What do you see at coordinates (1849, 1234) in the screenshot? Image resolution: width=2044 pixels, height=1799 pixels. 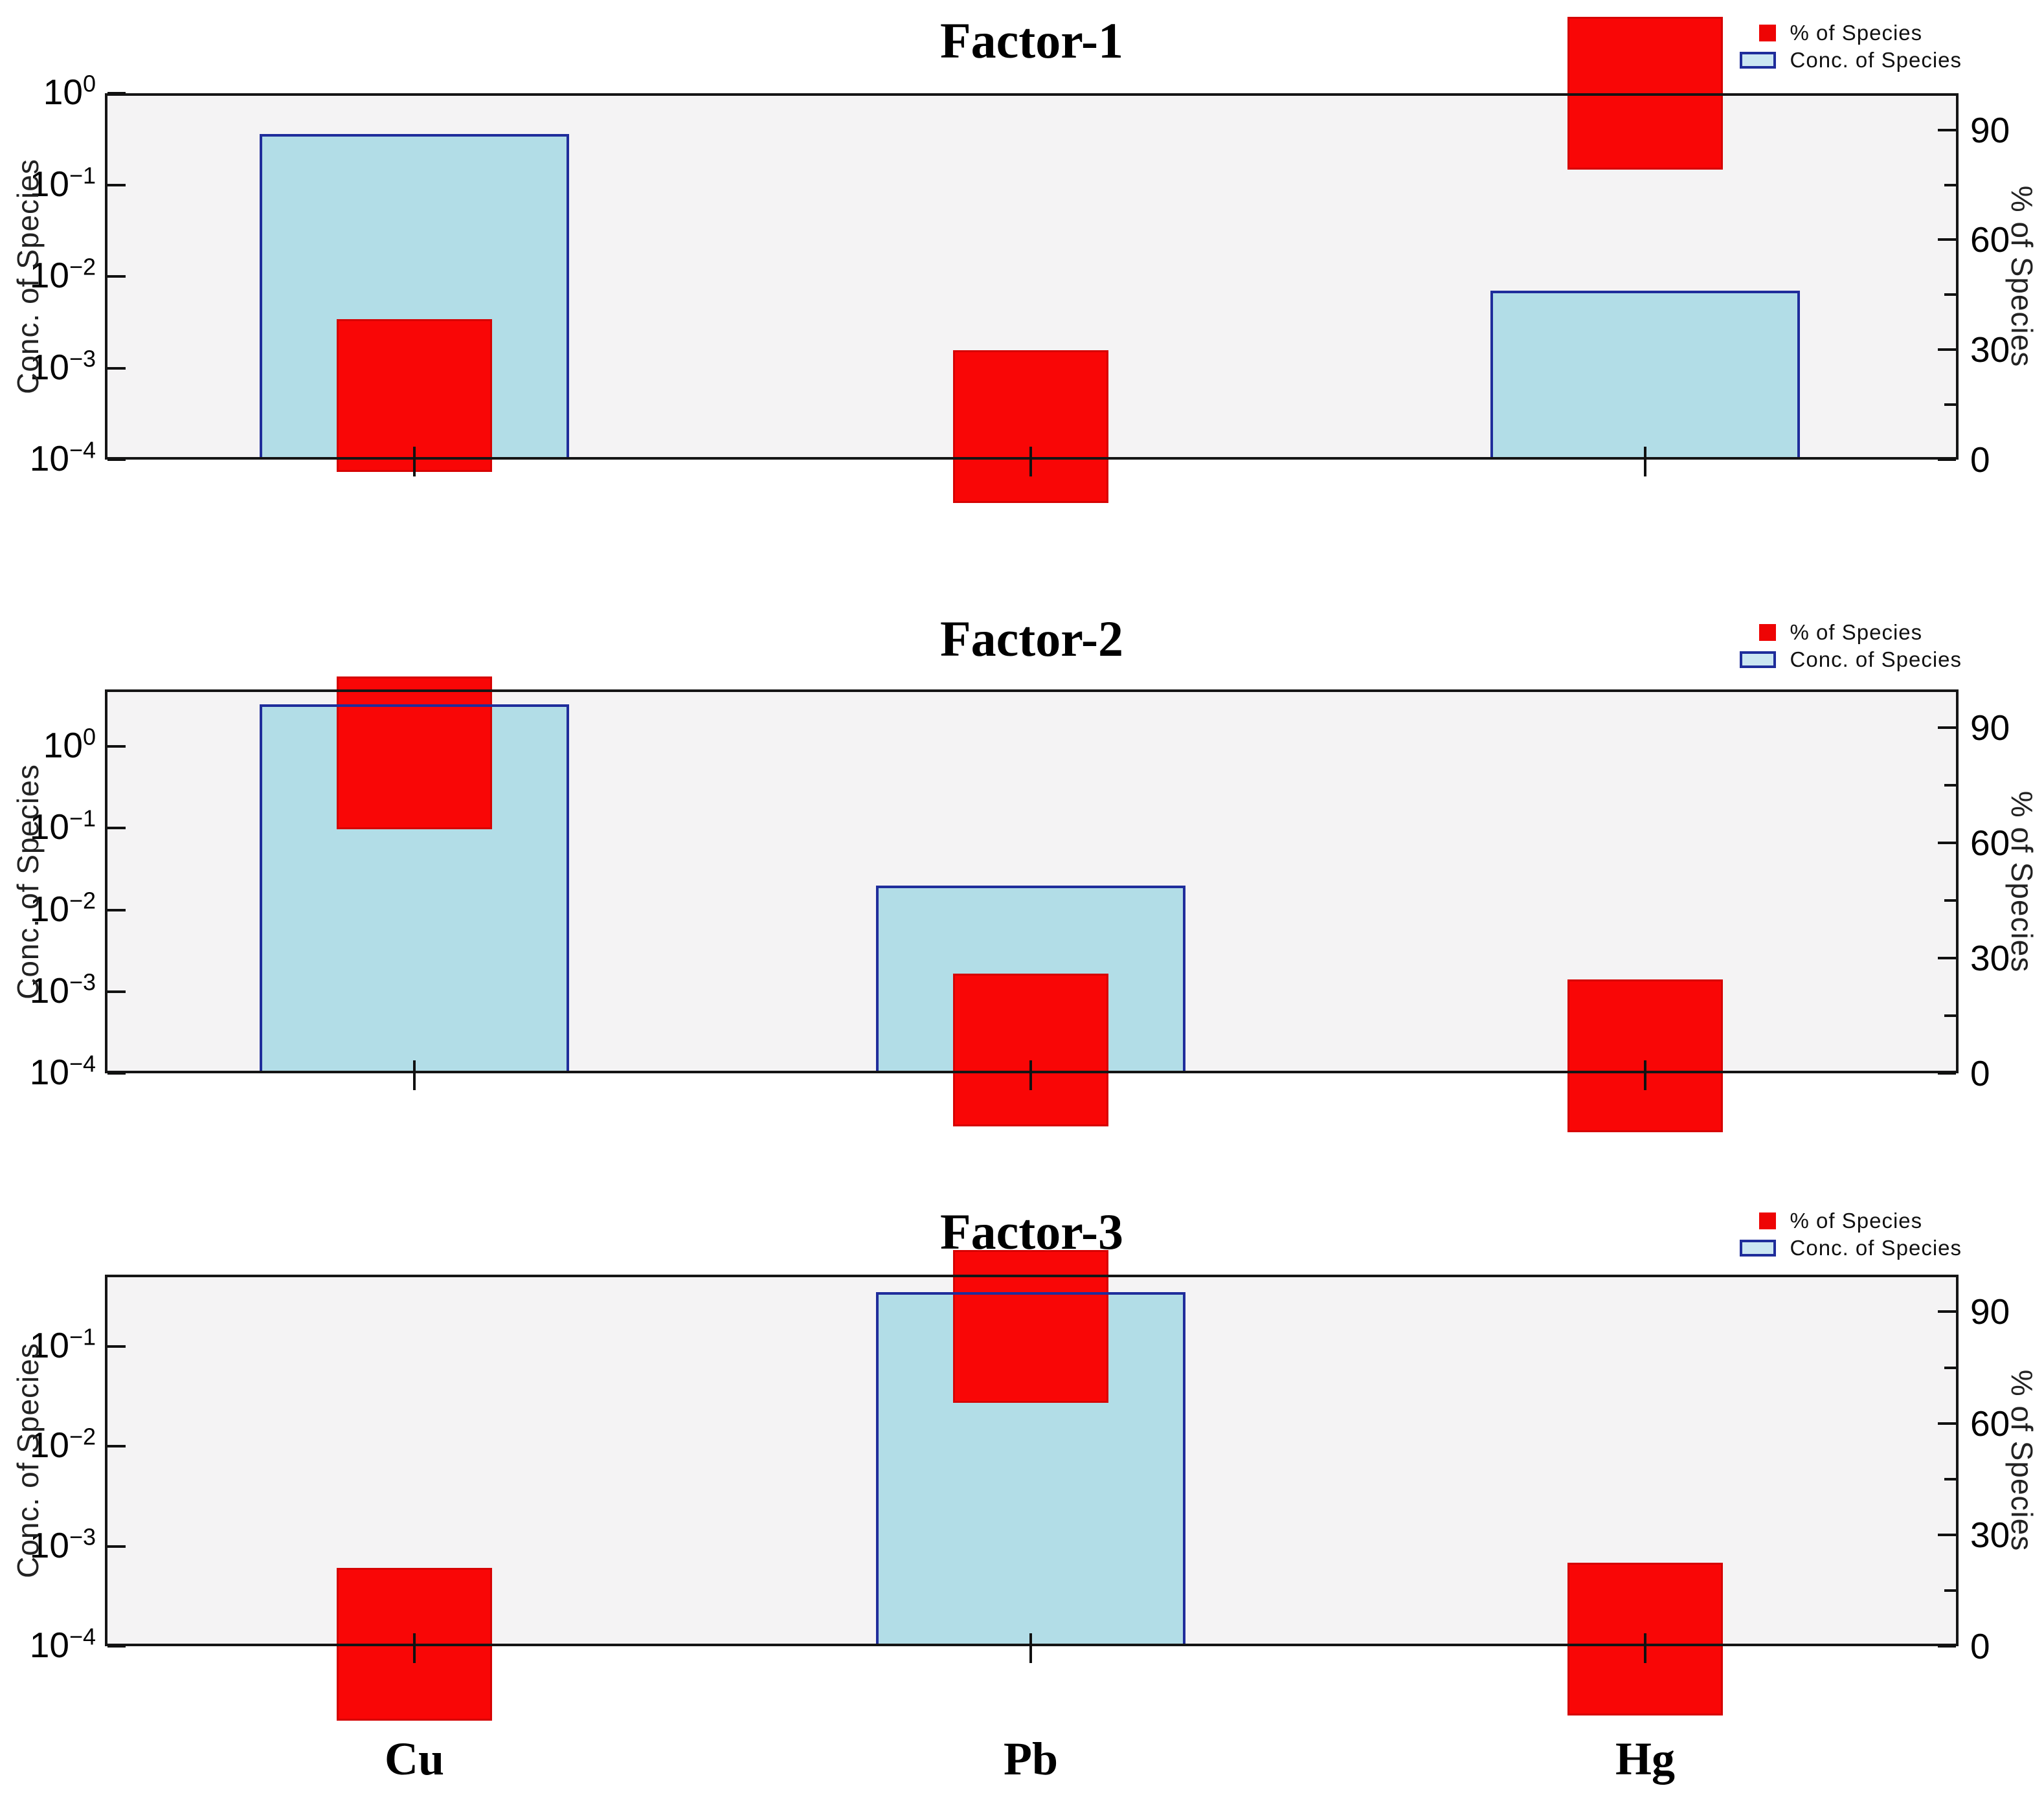 I see `chart3-legend: % of Species Conc. of Species` at bounding box center [1849, 1234].